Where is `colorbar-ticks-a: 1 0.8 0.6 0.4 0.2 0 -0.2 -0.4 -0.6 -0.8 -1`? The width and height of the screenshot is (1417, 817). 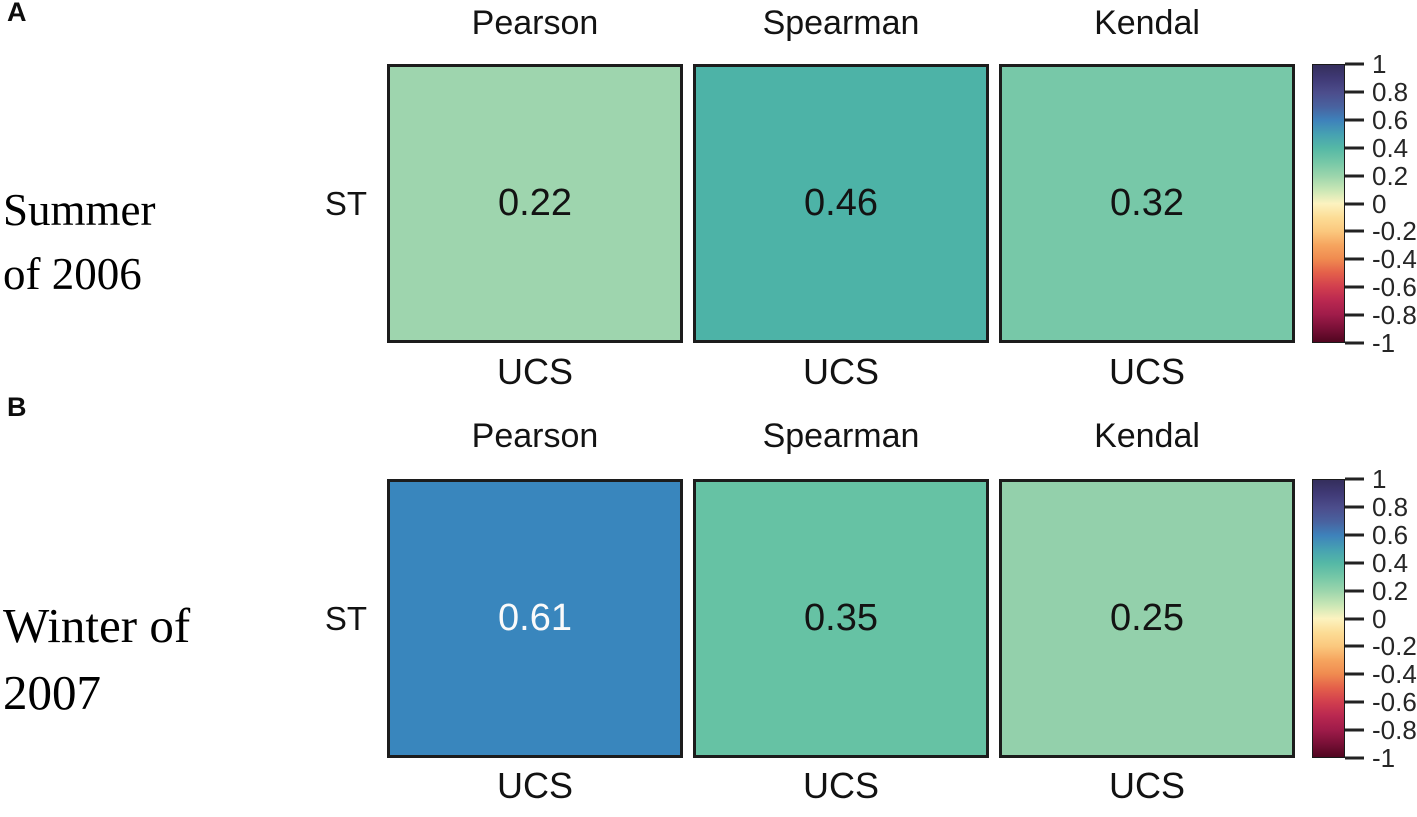 colorbar-ticks-a: 1 0.8 0.6 0.4 0.2 0 -0.2 -0.4 -0.6 -0.8 -1 is located at coordinates (1381, 203).